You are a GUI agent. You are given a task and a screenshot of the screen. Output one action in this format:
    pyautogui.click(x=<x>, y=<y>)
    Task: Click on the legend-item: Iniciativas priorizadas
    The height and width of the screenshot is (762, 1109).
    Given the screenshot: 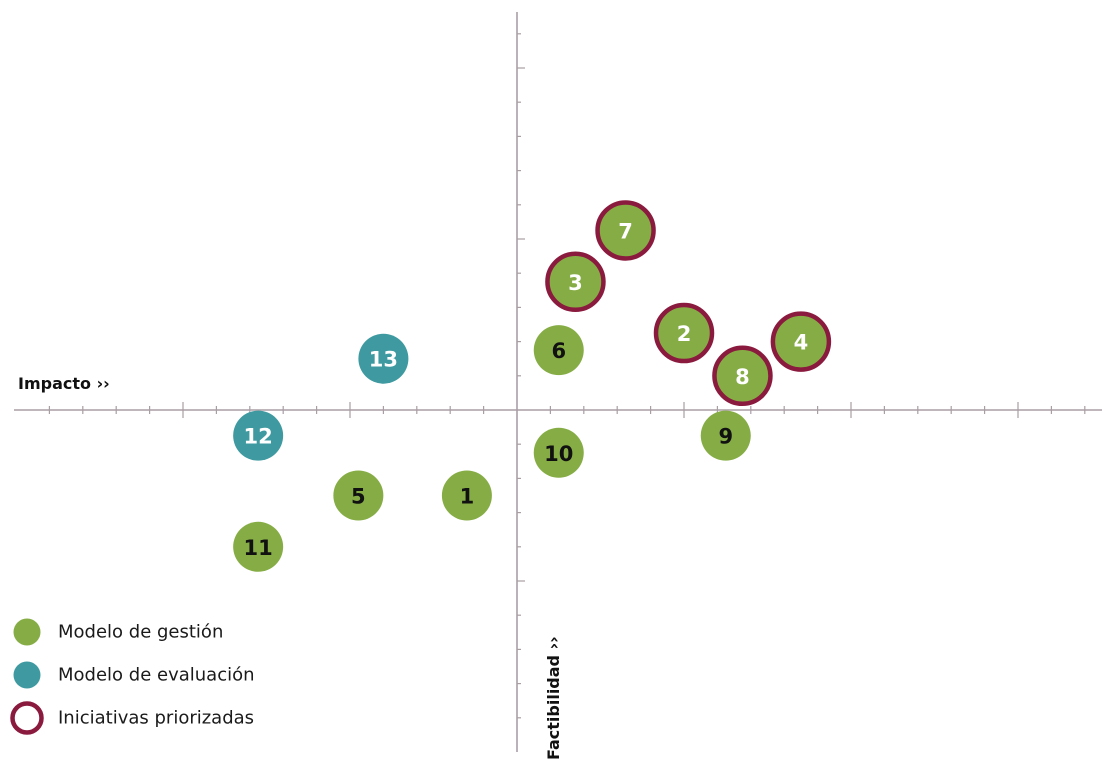 What is the action you would take?
    pyautogui.click(x=132, y=718)
    